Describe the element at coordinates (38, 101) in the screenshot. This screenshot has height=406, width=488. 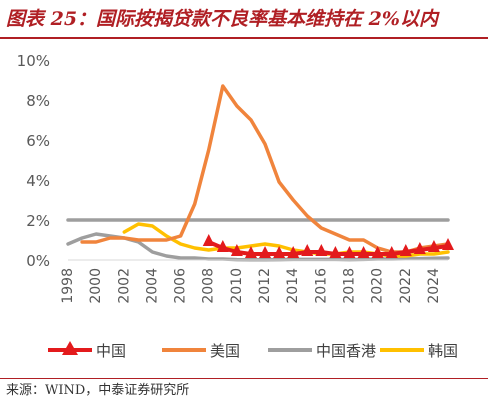
I see `y-tick-label: 8%` at that location.